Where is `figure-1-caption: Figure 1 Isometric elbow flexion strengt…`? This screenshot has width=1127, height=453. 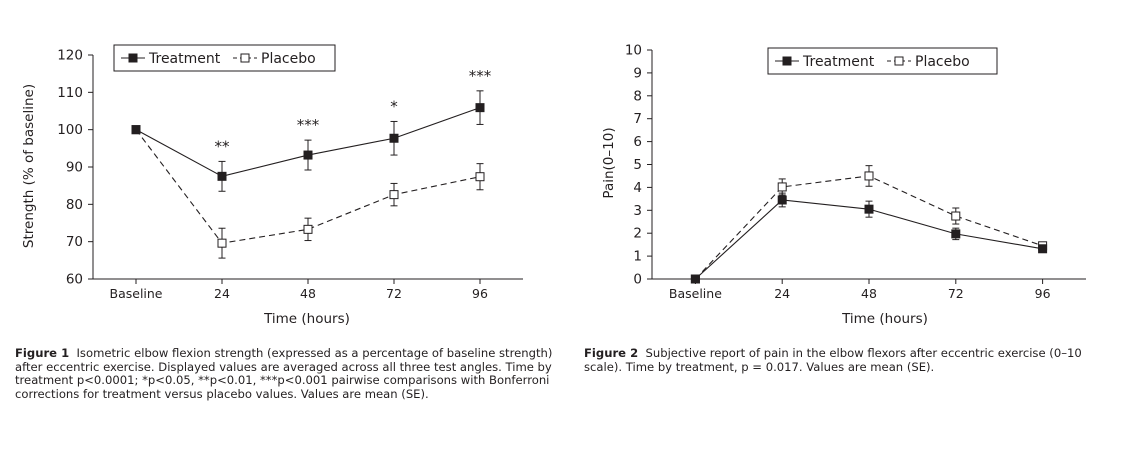
figure-1-caption: Figure 1 Isometric elbow flexion strengt… is located at coordinates (285, 373).